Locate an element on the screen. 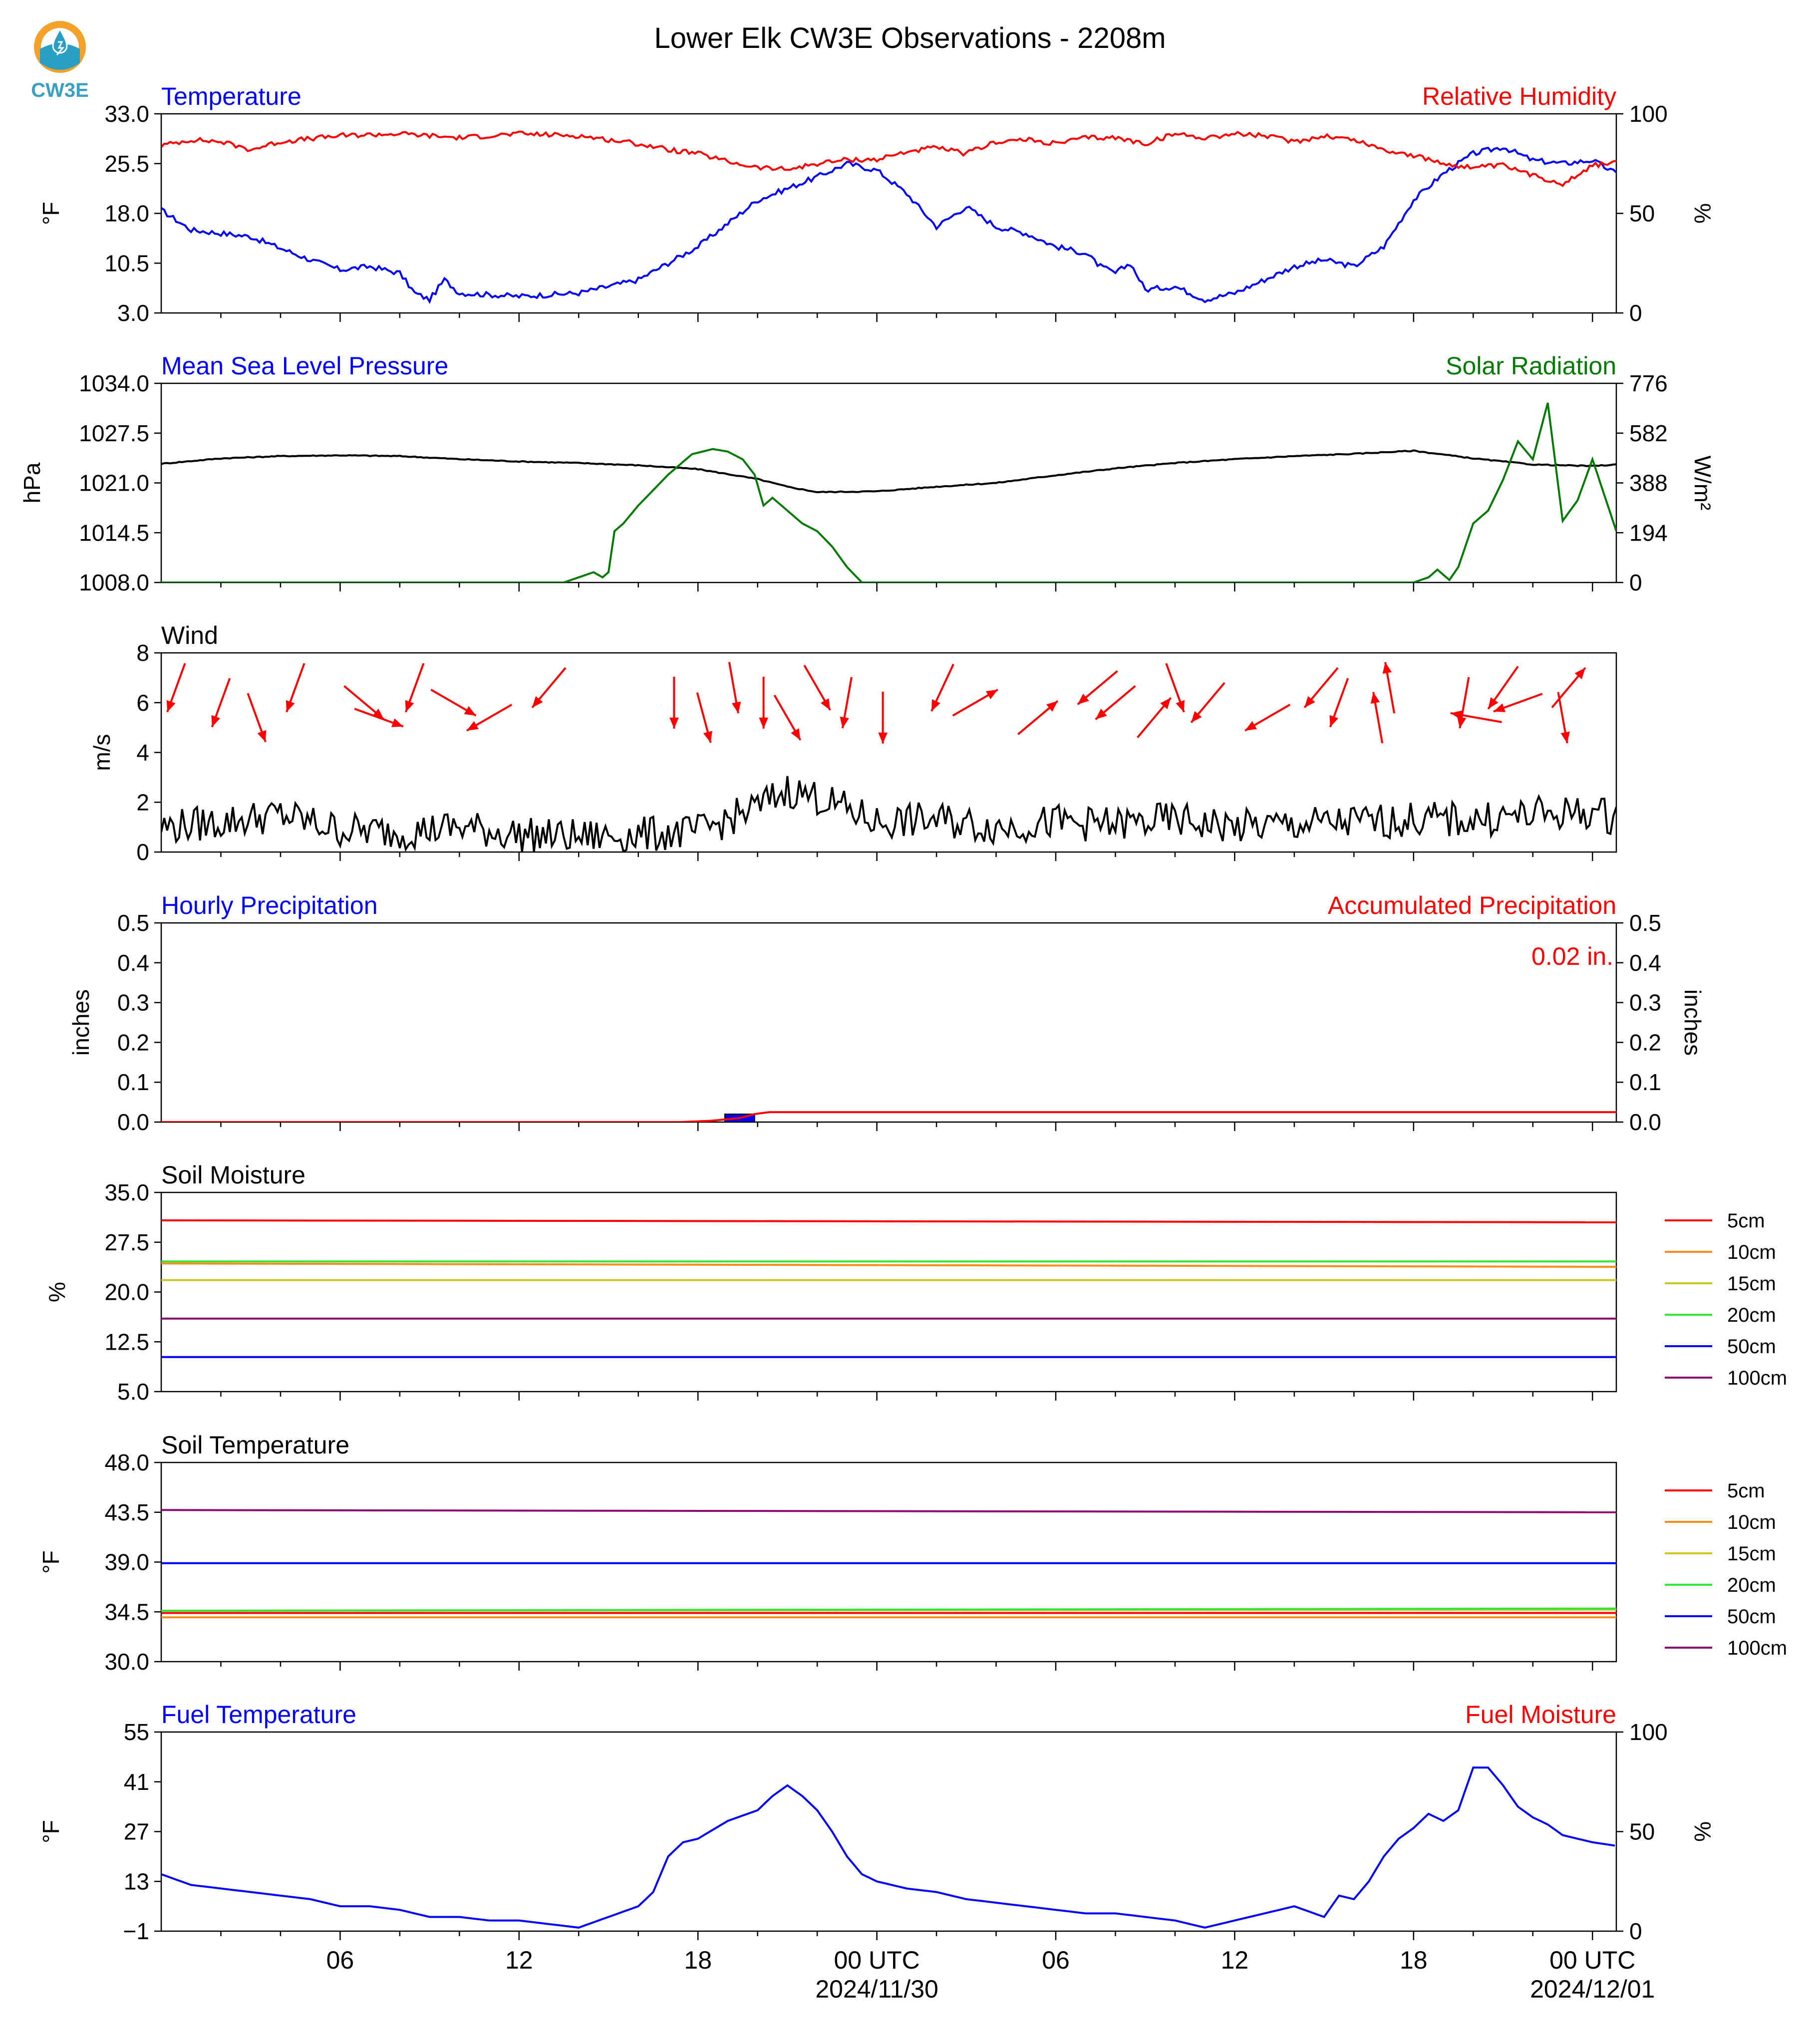 Image resolution: width=1820 pixels, height=2028 pixels. y-tick-label-left: 0.4 is located at coordinates (133, 963).